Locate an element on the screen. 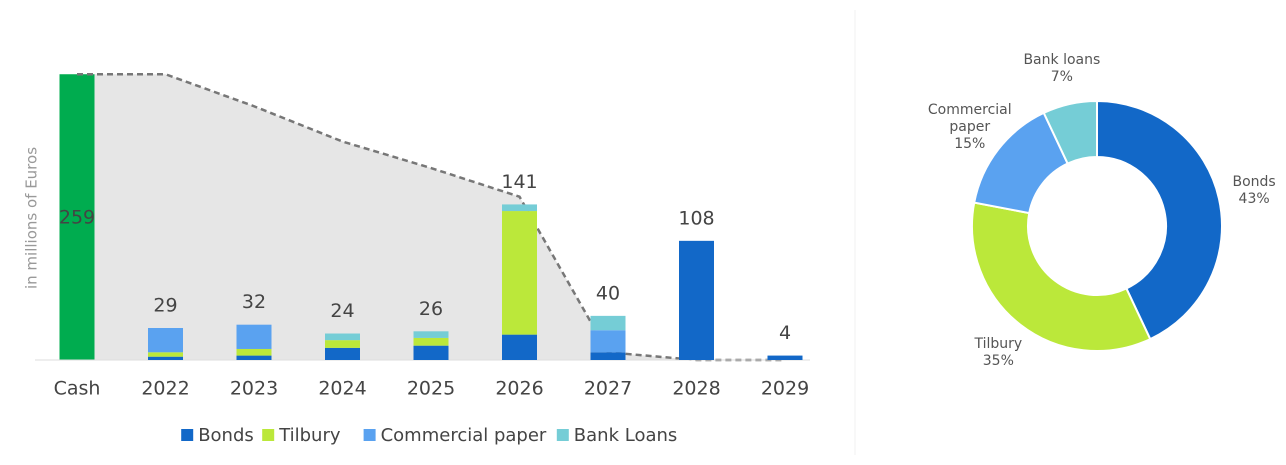 This screenshot has width=1286, height=465. slice-name: Bonds is located at coordinates (1254, 181).